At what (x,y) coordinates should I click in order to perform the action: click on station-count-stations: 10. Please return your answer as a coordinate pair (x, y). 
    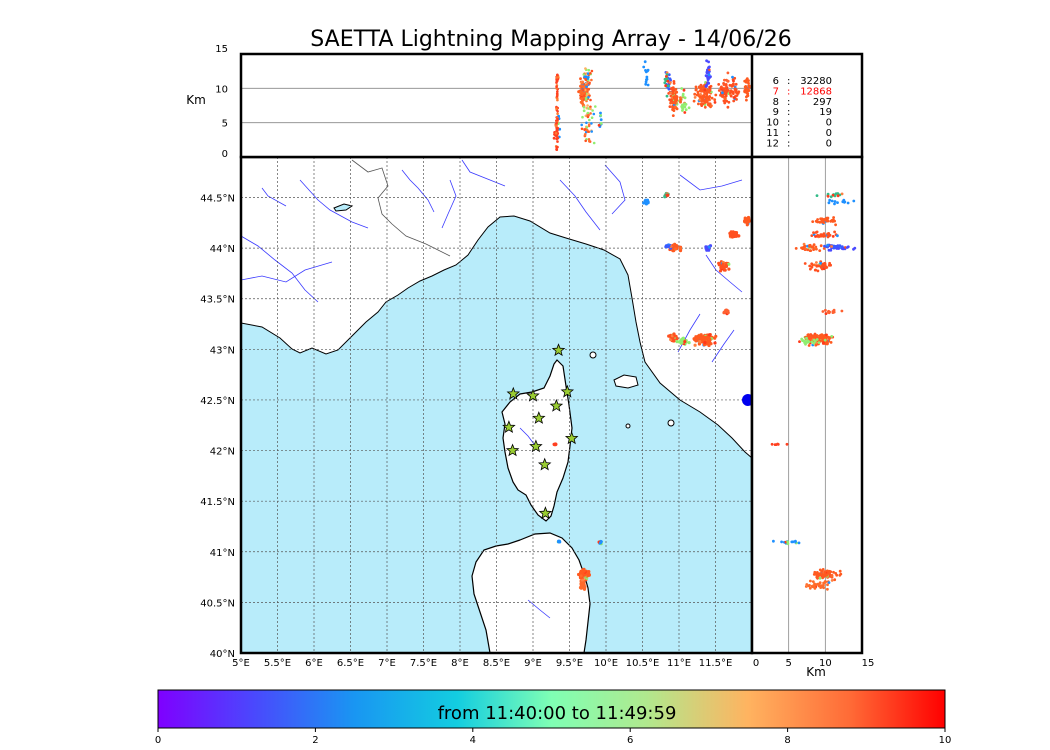
    Looking at the image, I should click on (772, 123).